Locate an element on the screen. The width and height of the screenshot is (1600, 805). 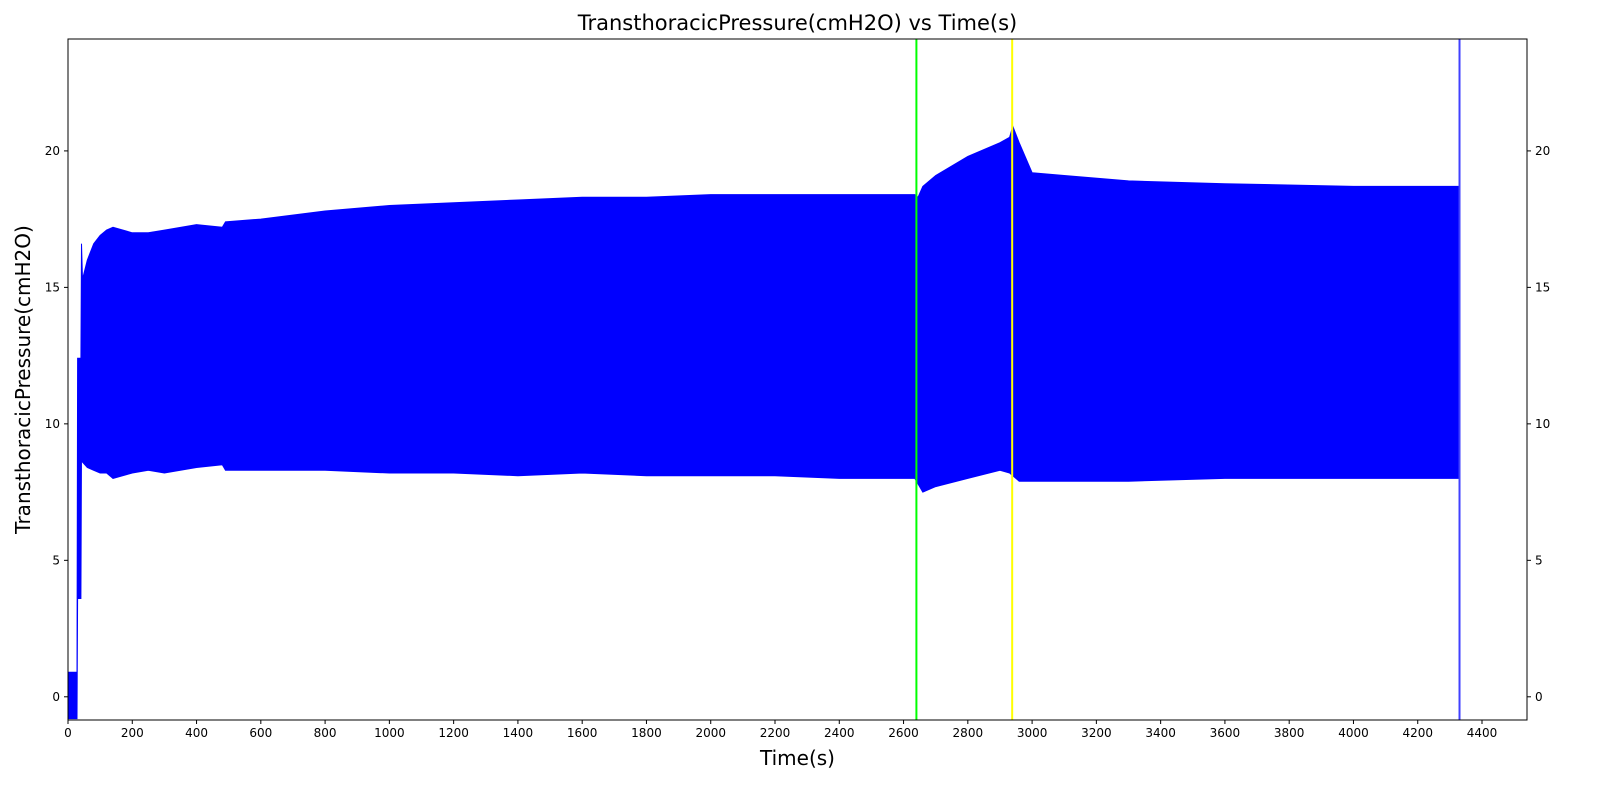
x-tick-label: 3800 is located at coordinates (1289, 733).